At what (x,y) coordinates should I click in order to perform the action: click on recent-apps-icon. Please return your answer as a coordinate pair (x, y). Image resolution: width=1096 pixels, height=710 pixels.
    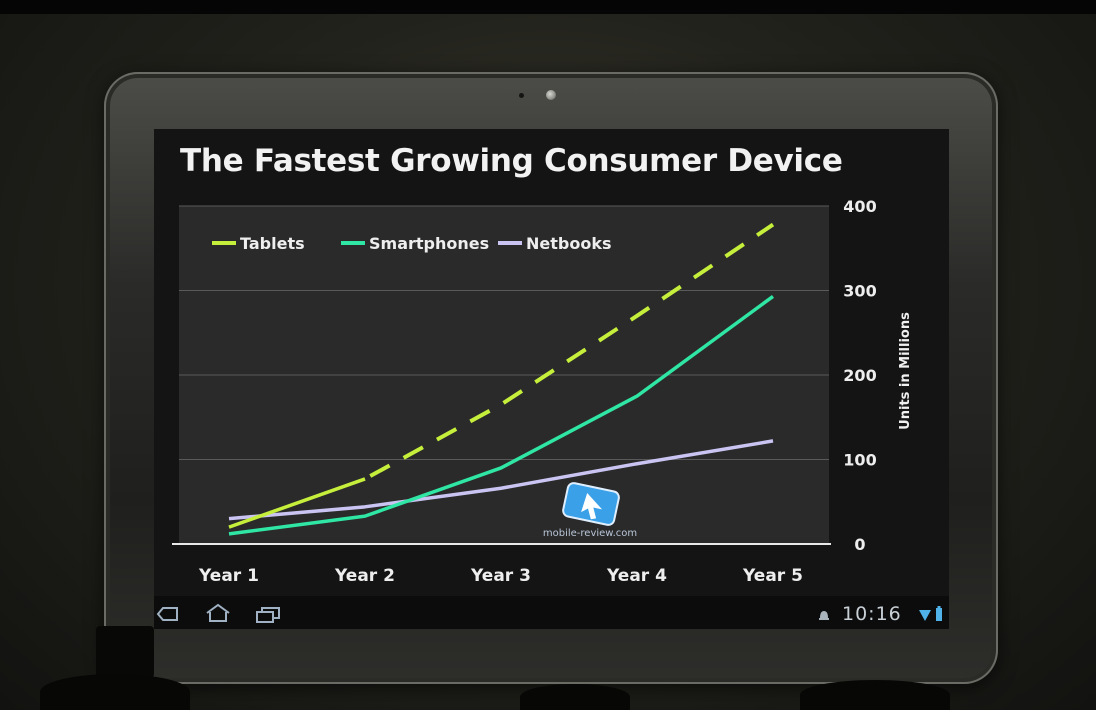
    Looking at the image, I should click on (268, 615).